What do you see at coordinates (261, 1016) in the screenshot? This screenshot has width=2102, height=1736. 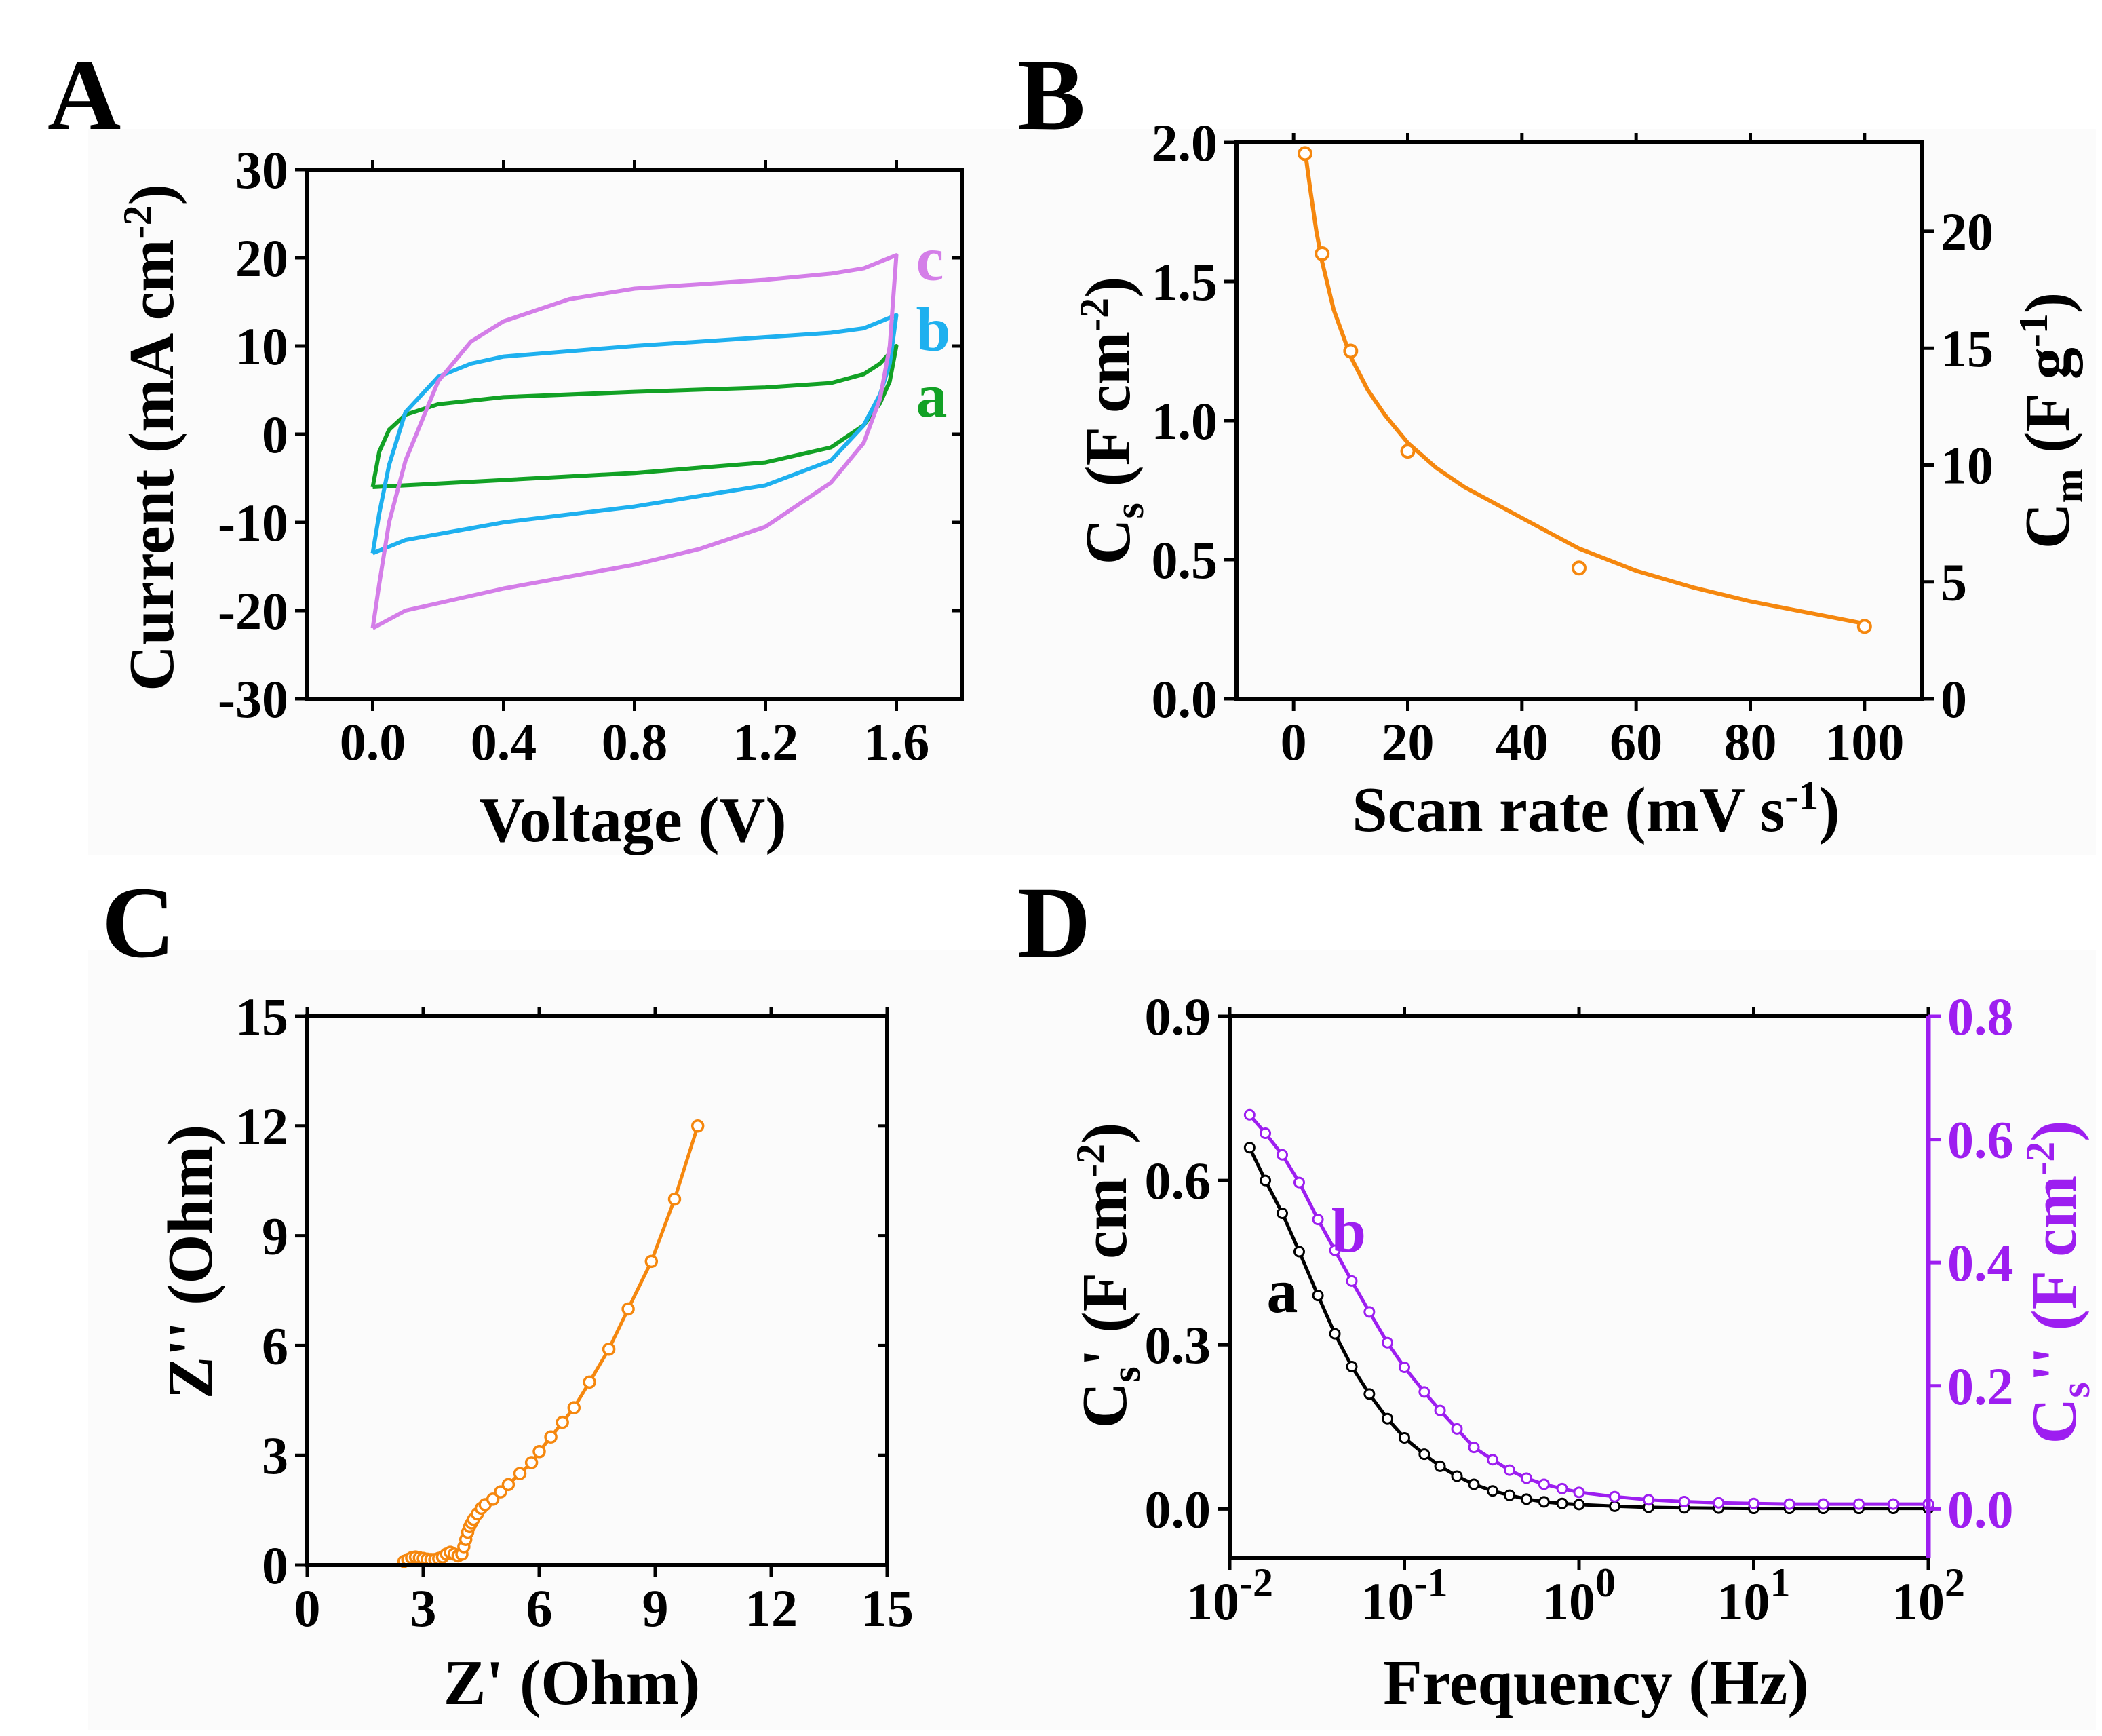 I see `chart-c-ytick-label: 15` at bounding box center [261, 1016].